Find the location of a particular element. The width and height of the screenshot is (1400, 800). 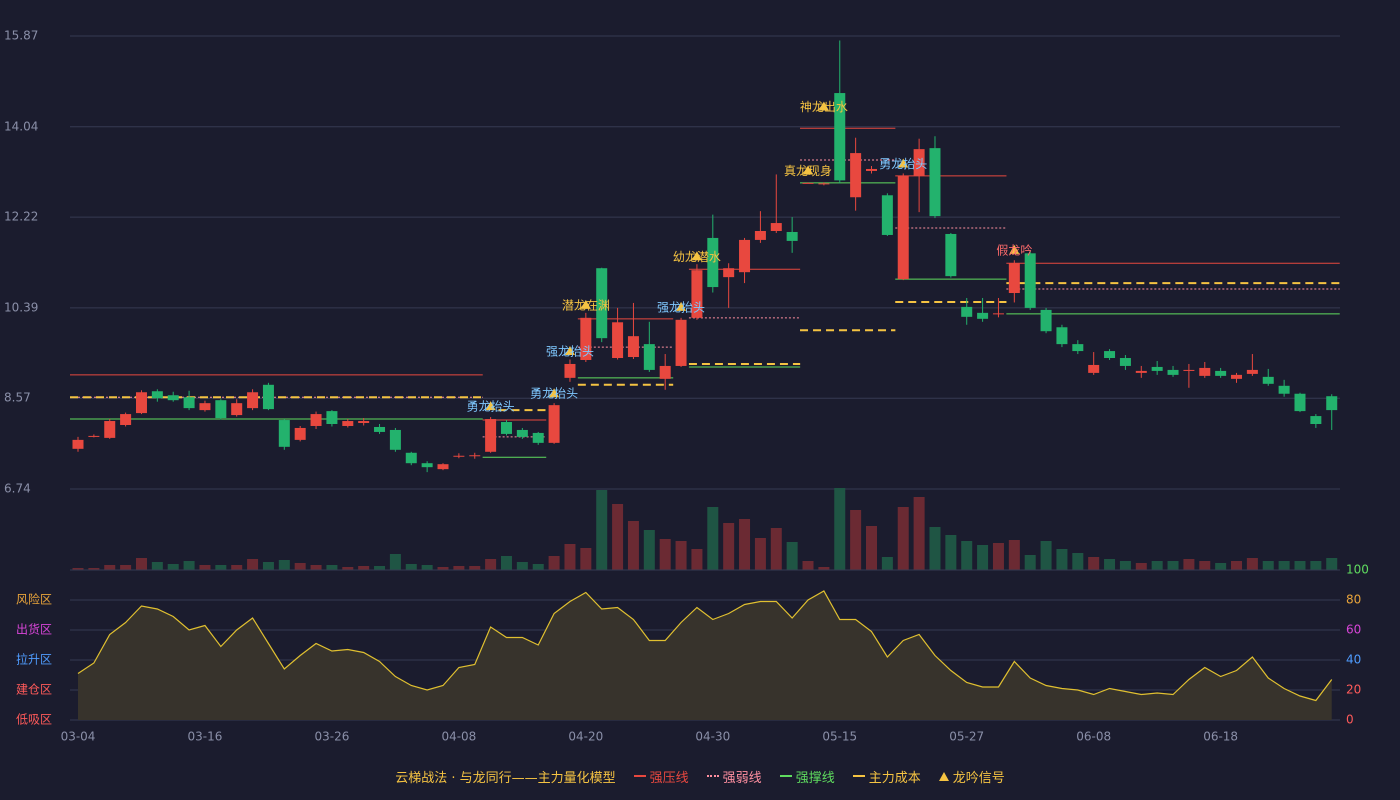

signal-label: 潜龙在渊 is located at coordinates (586, 305).